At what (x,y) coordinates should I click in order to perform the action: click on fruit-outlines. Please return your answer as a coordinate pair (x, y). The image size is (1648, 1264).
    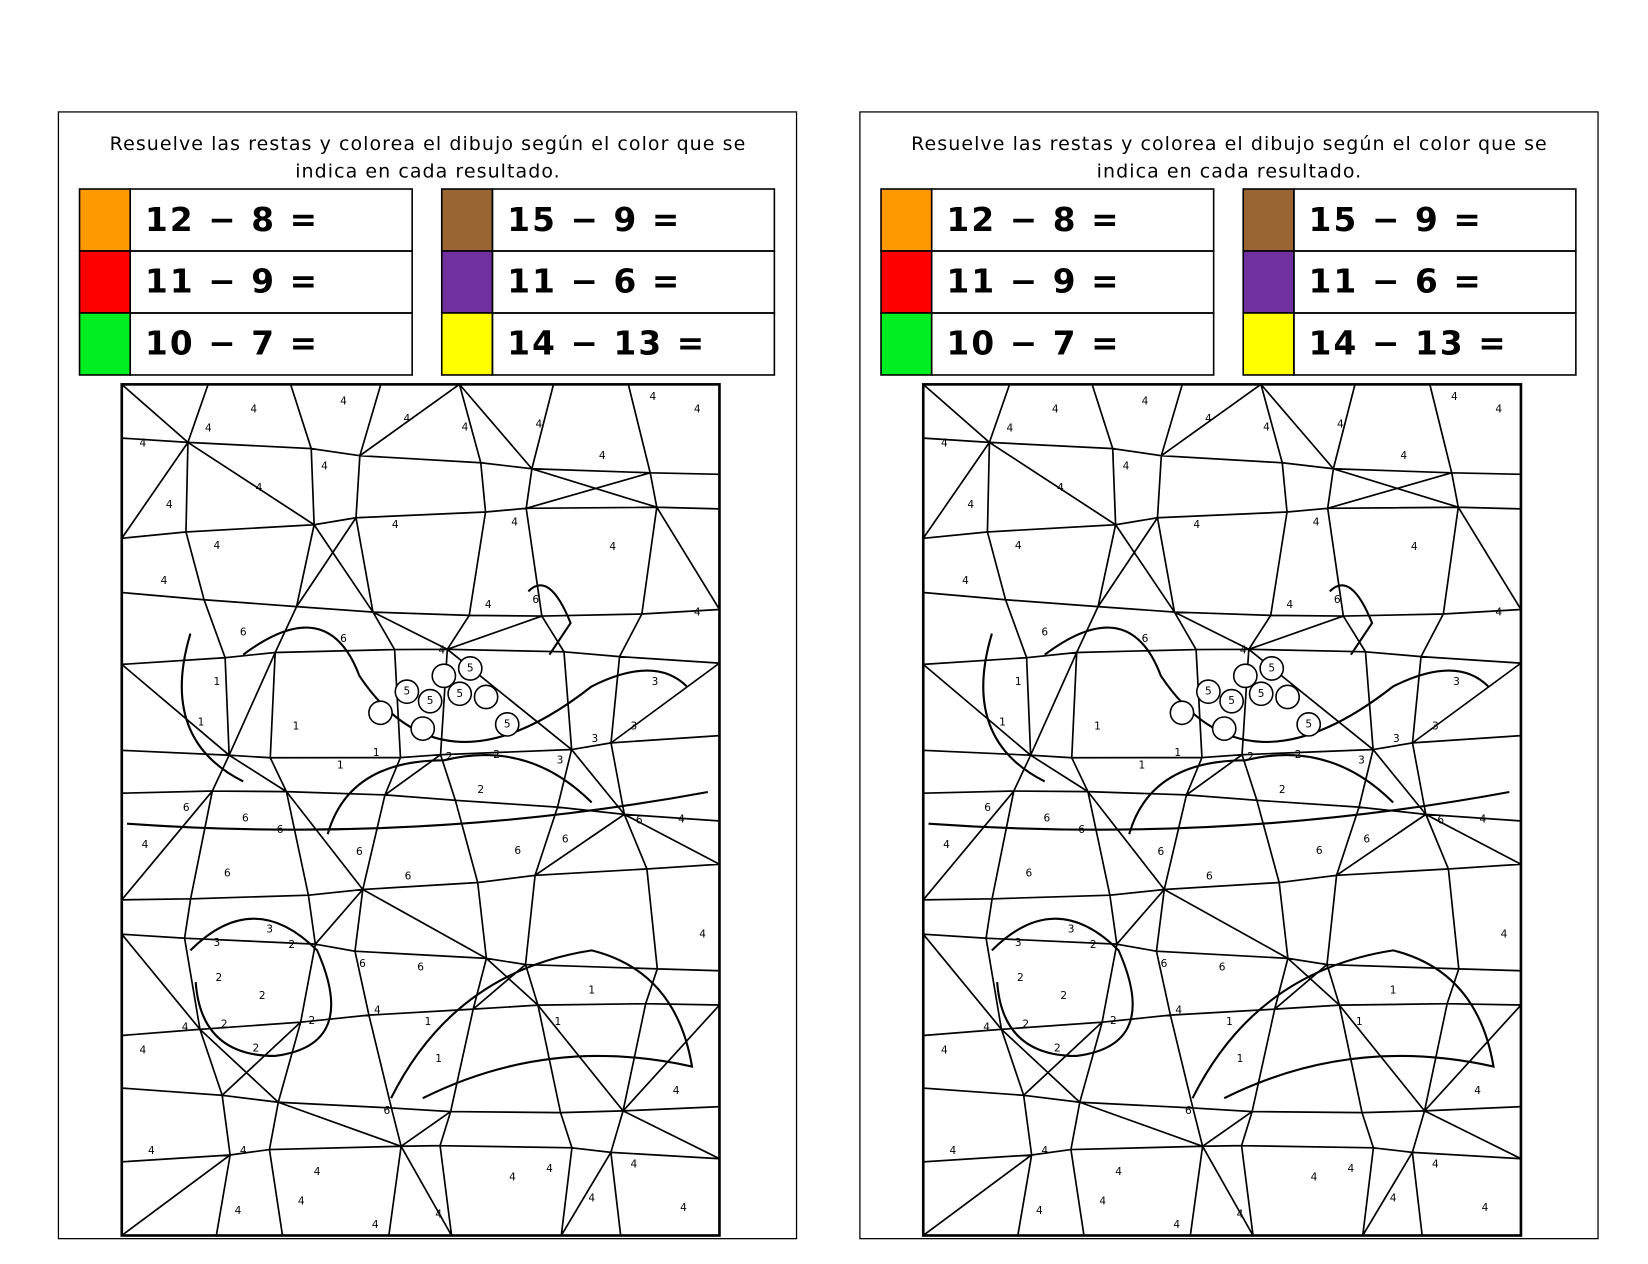
    Looking at the image, I should click on (417, 842).